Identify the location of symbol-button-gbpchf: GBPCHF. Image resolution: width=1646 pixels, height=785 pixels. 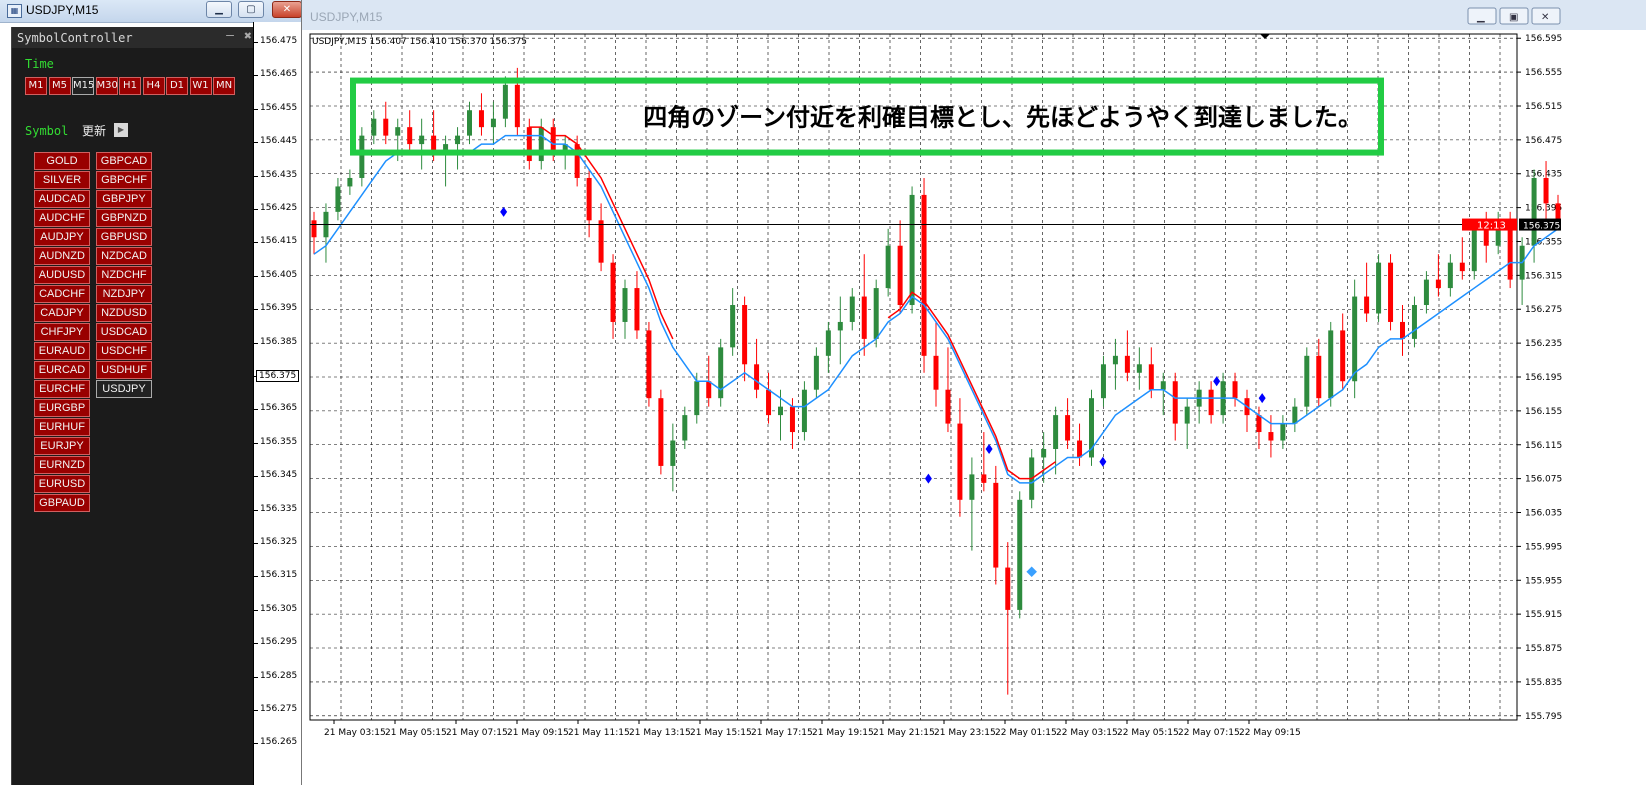
(124, 180).